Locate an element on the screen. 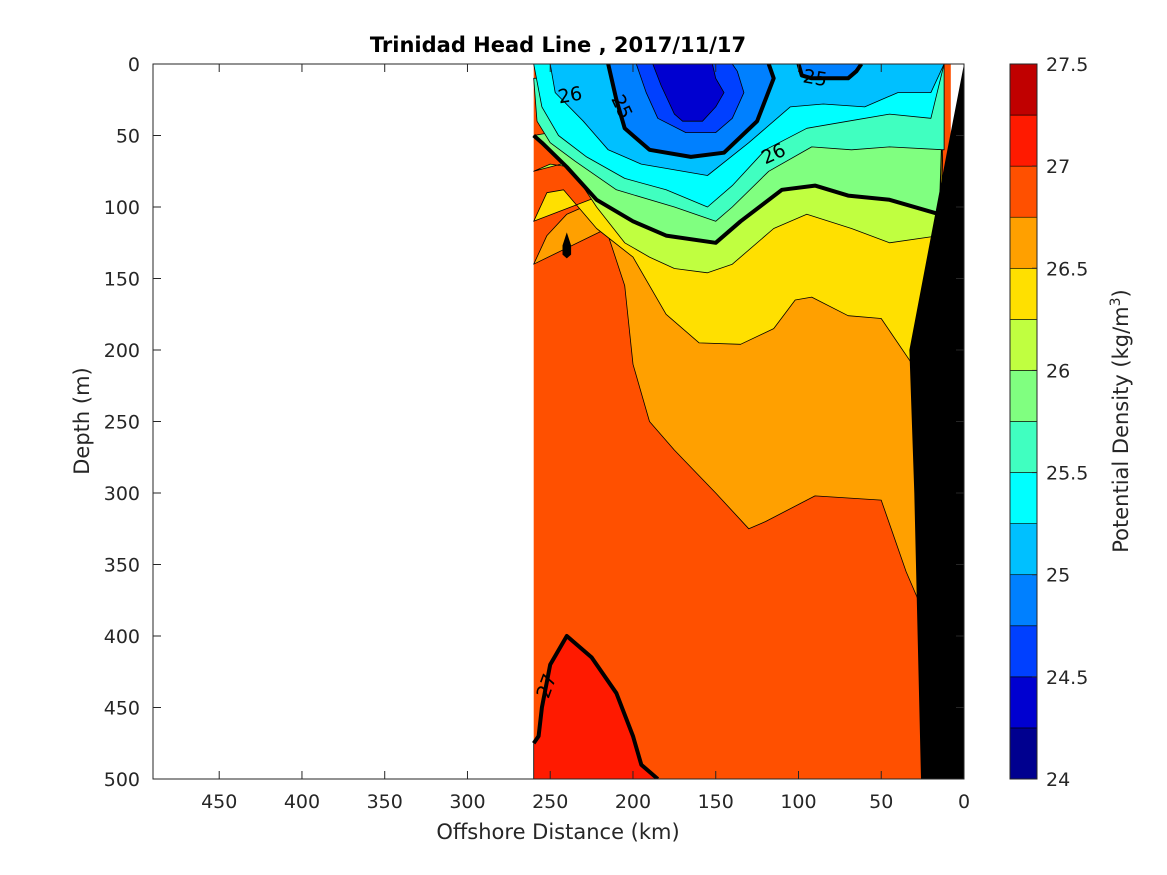 The image size is (1167, 875). contour-label-0: 26 is located at coordinates (570, 96).